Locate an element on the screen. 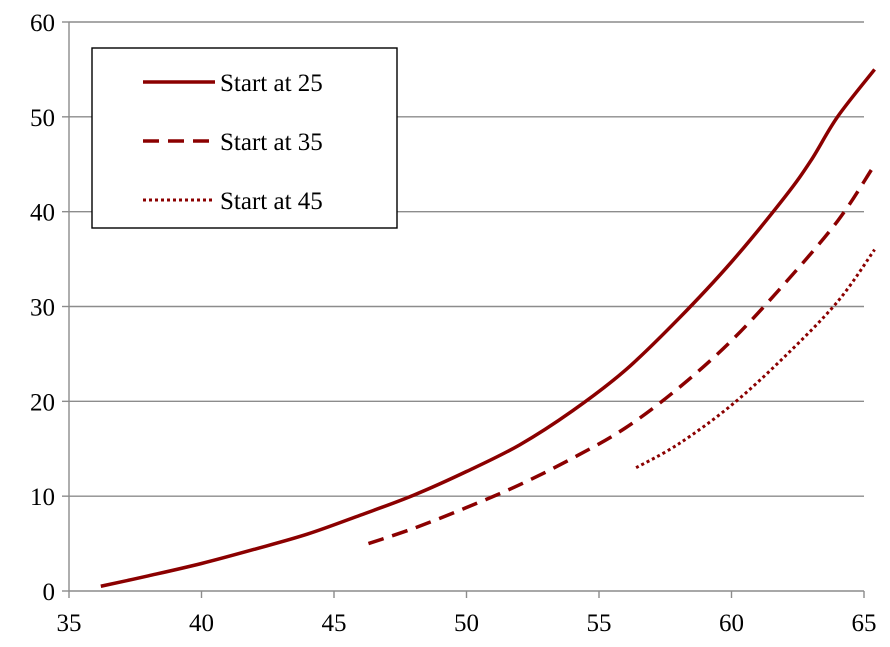 This screenshot has height=647, width=890. y-tick-label: 10 is located at coordinates (42, 497).